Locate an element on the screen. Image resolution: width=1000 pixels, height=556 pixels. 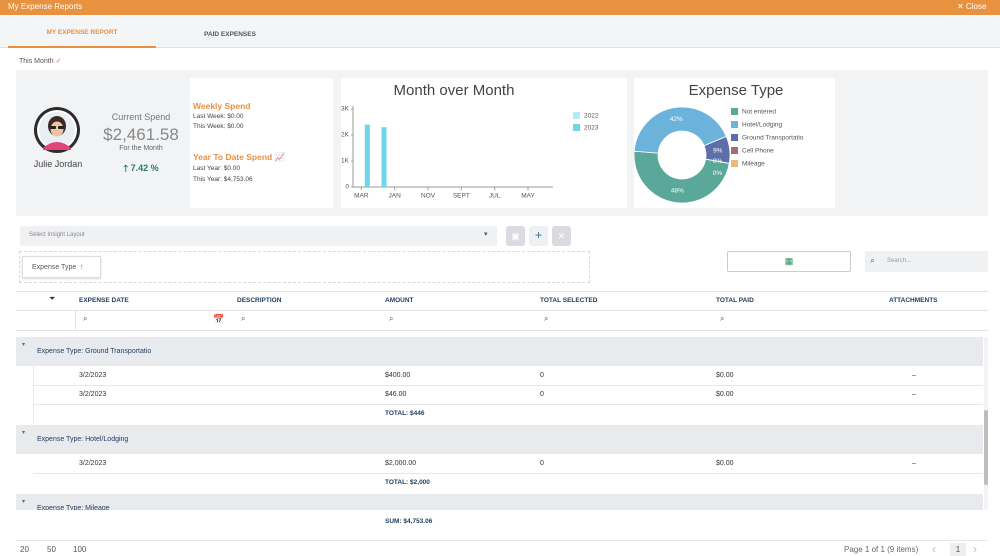
next-page: › is located at coordinates (975, 549).